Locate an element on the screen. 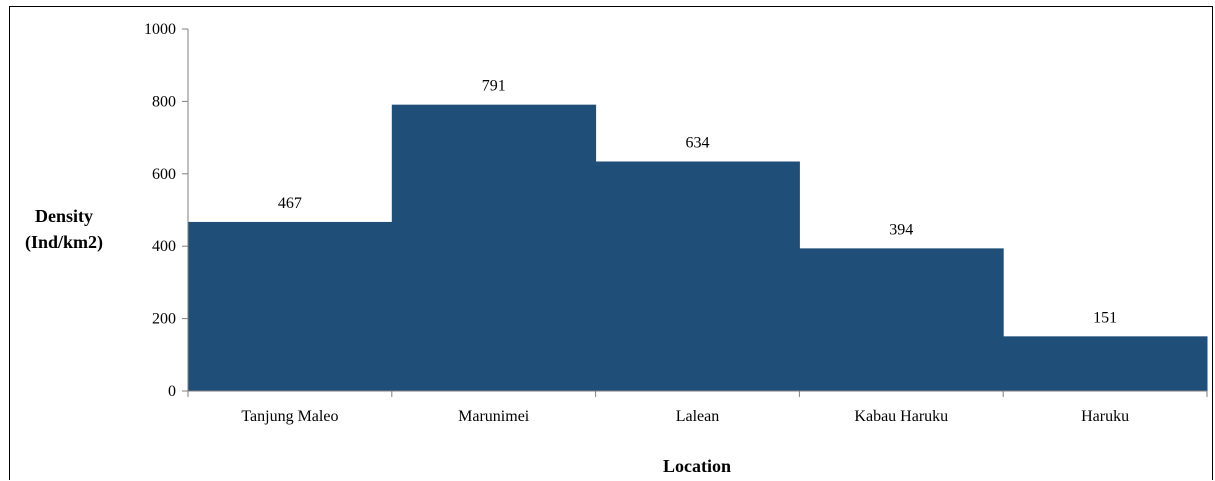  bar-lalean is located at coordinates (697, 276).